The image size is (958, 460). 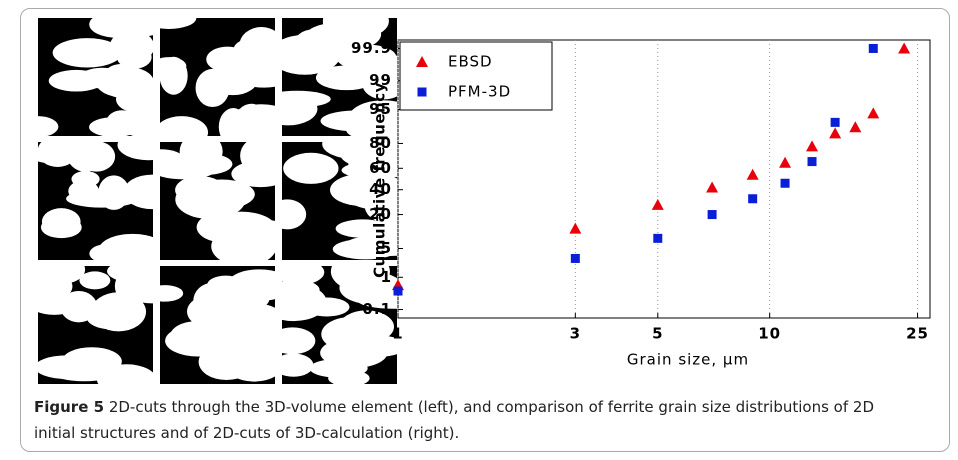 I want to click on caption-label: Figure 5, so click(x=69, y=407).